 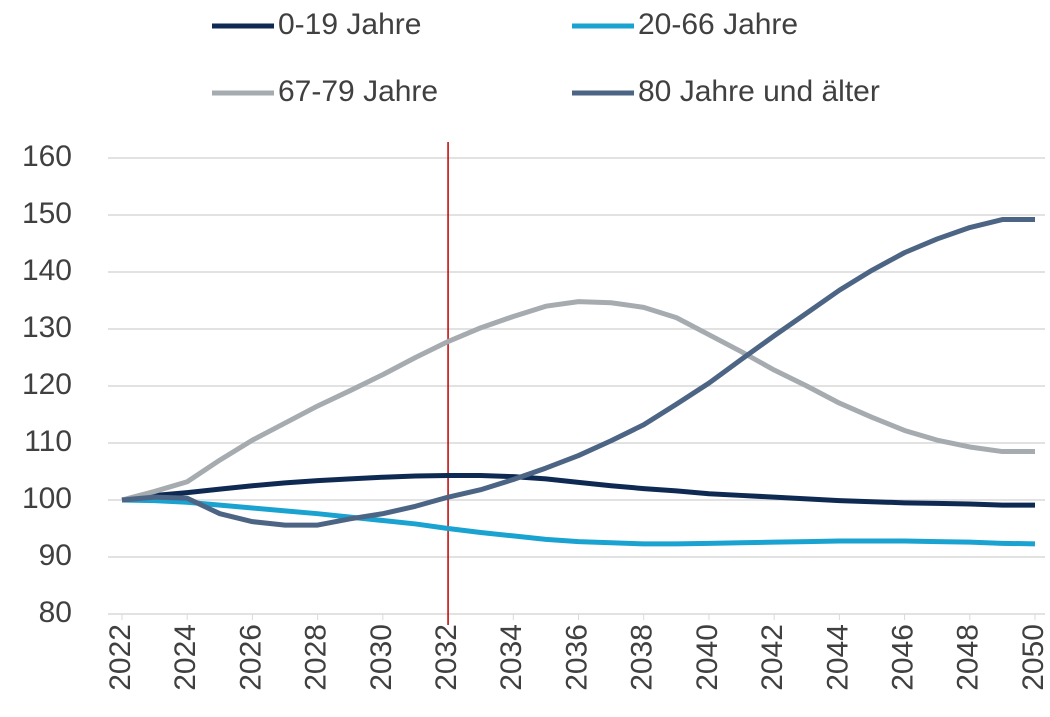 I want to click on y-tick-label: 130, so click(x=47, y=327).